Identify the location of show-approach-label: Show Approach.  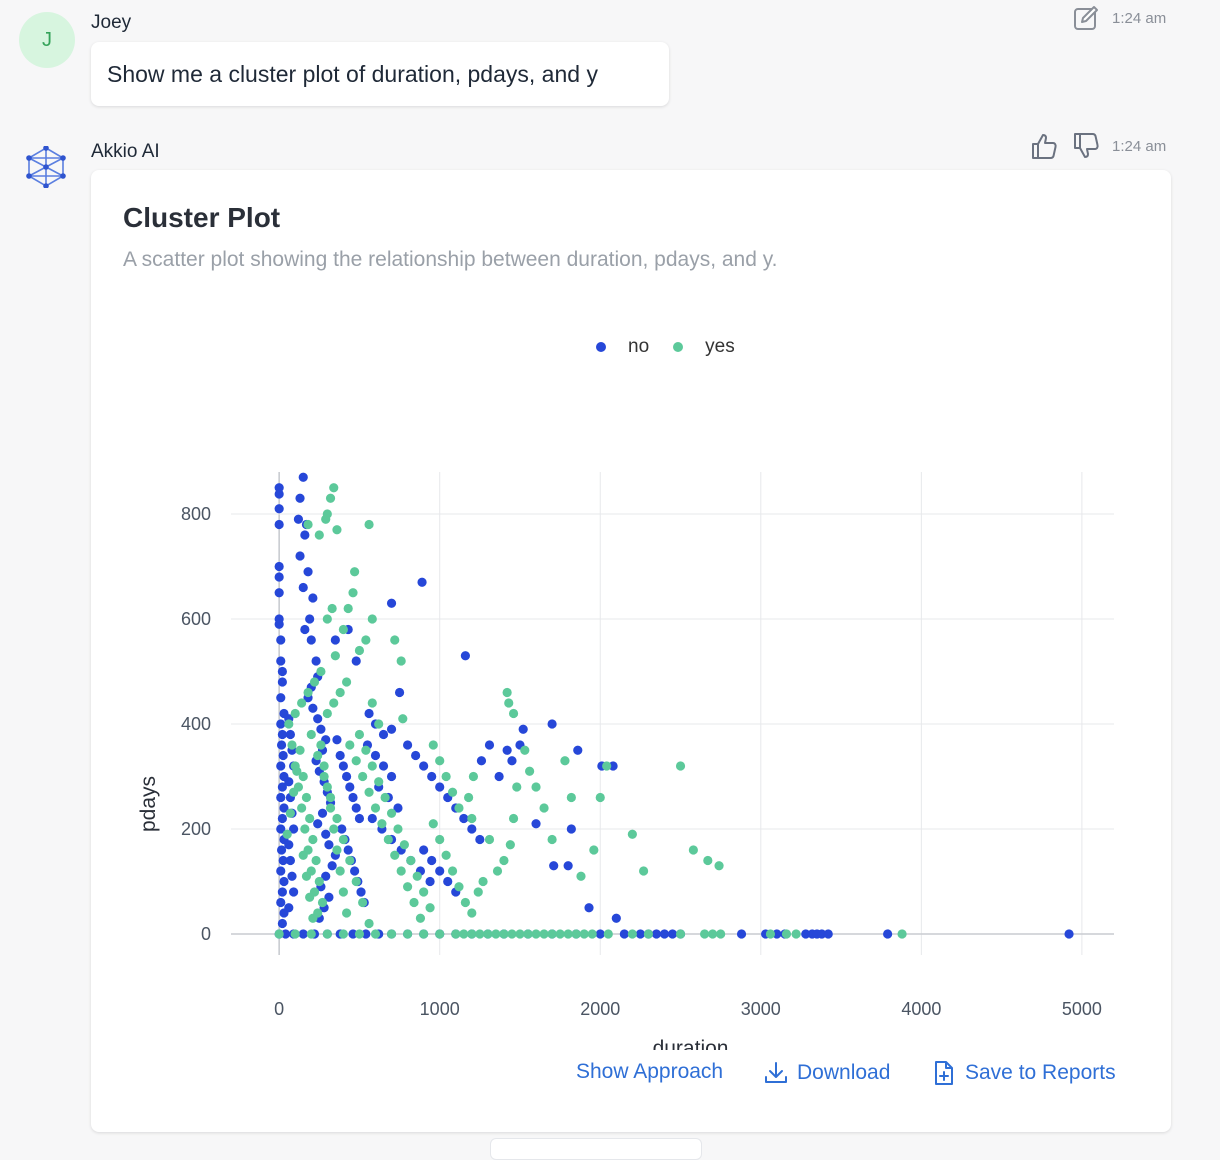
(650, 1071).